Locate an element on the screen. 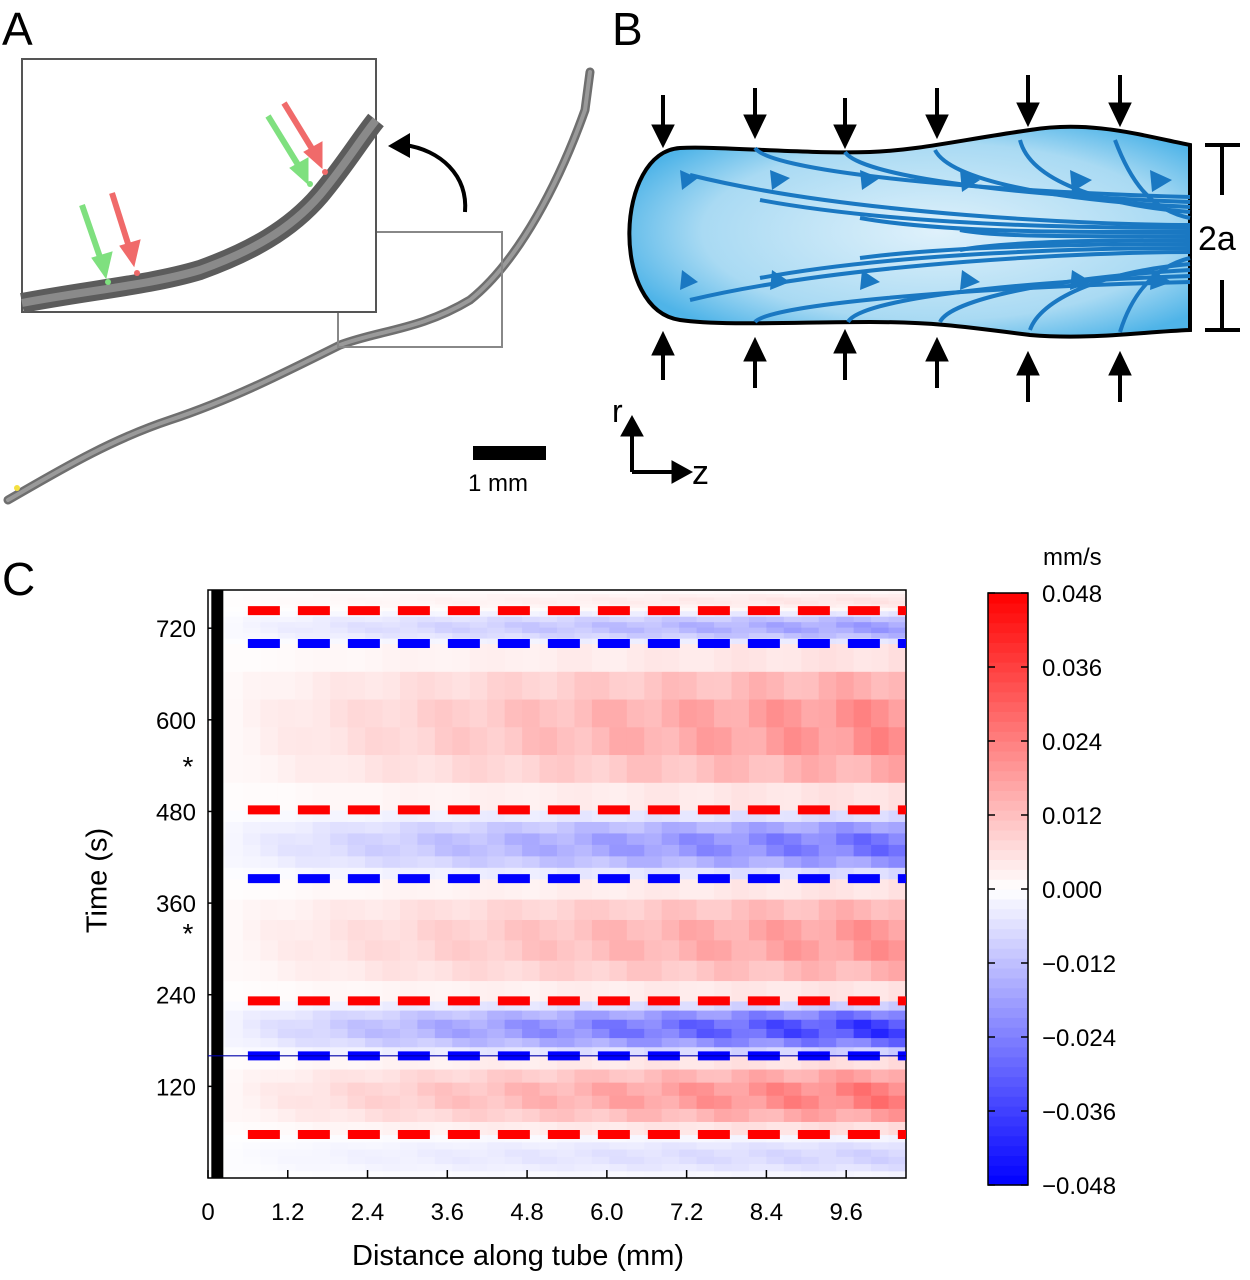  colorbar-tick-label: −0.048 is located at coordinates (1079, 1186).